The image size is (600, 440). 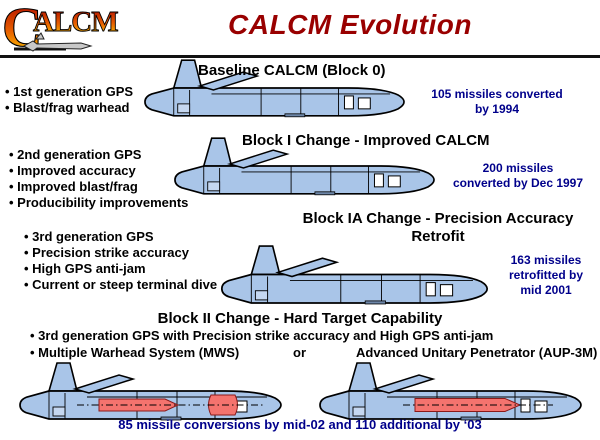 I want to click on option-mws-label: Multiple Warhead System (MWS), so click(x=134, y=352).